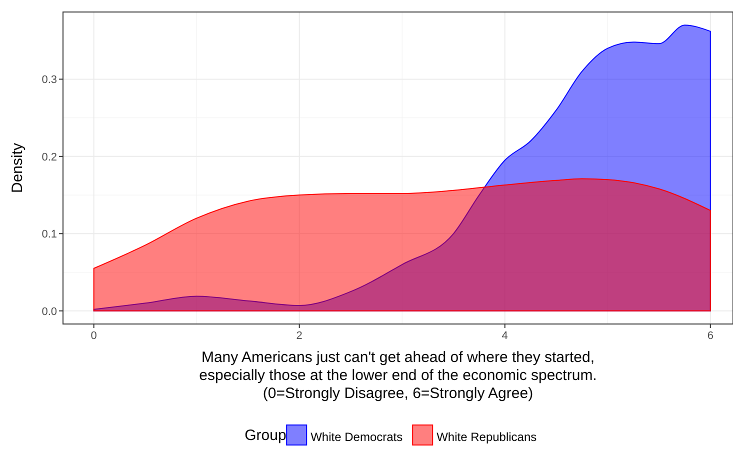 The height and width of the screenshot is (450, 733). I want to click on x-tick-label: 4, so click(505, 336).